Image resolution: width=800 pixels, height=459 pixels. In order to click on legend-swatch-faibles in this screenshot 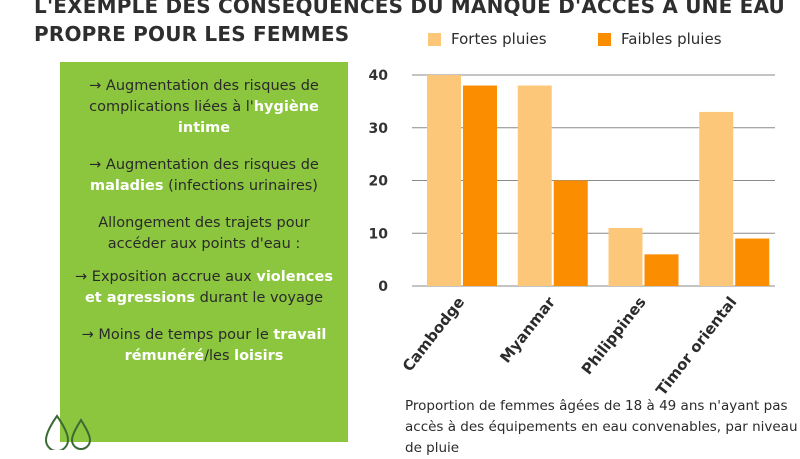, I will do `click(604, 39)`.